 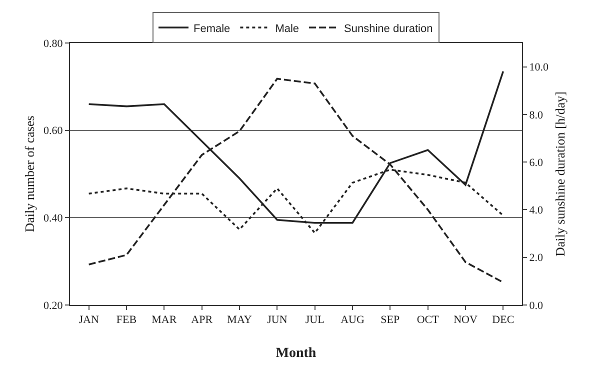 I want to click on x-tick-label: JUL, so click(x=315, y=320).